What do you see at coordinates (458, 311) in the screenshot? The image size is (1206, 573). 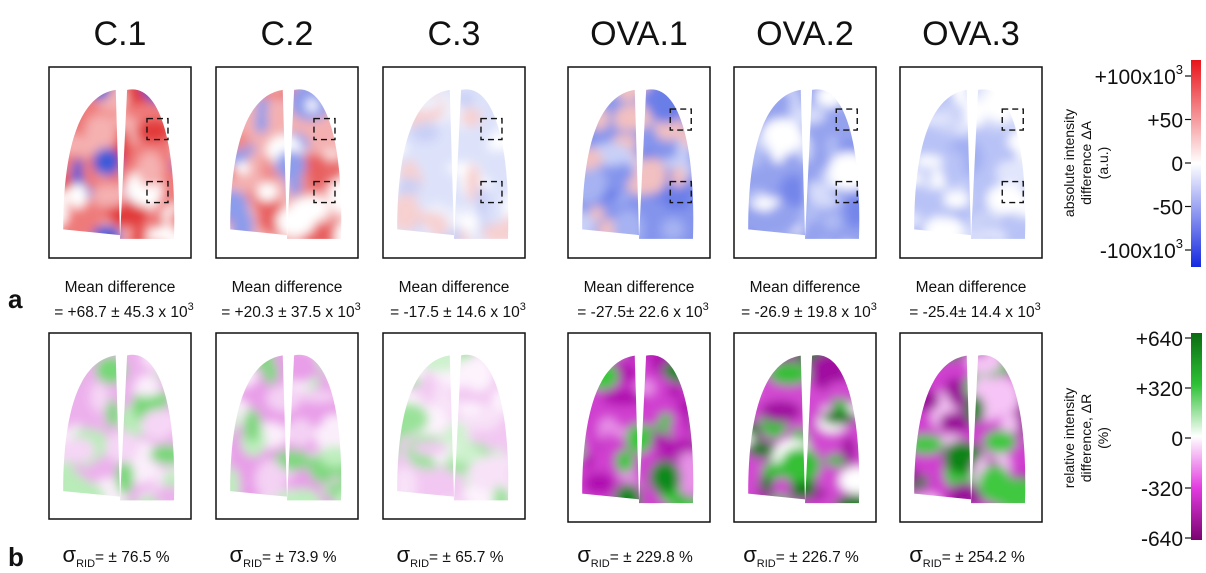 I see `caption: = -17.5 ± 14.6 x 103` at bounding box center [458, 311].